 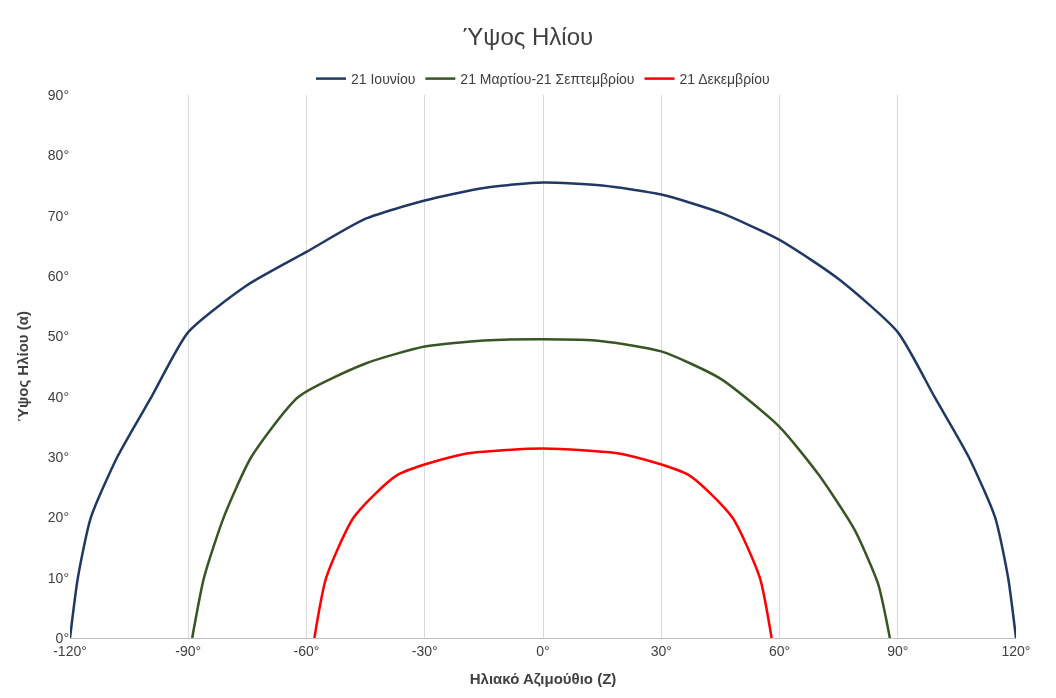 What do you see at coordinates (383, 79) in the screenshot?
I see `legend-label: 21 Ιουνίου` at bounding box center [383, 79].